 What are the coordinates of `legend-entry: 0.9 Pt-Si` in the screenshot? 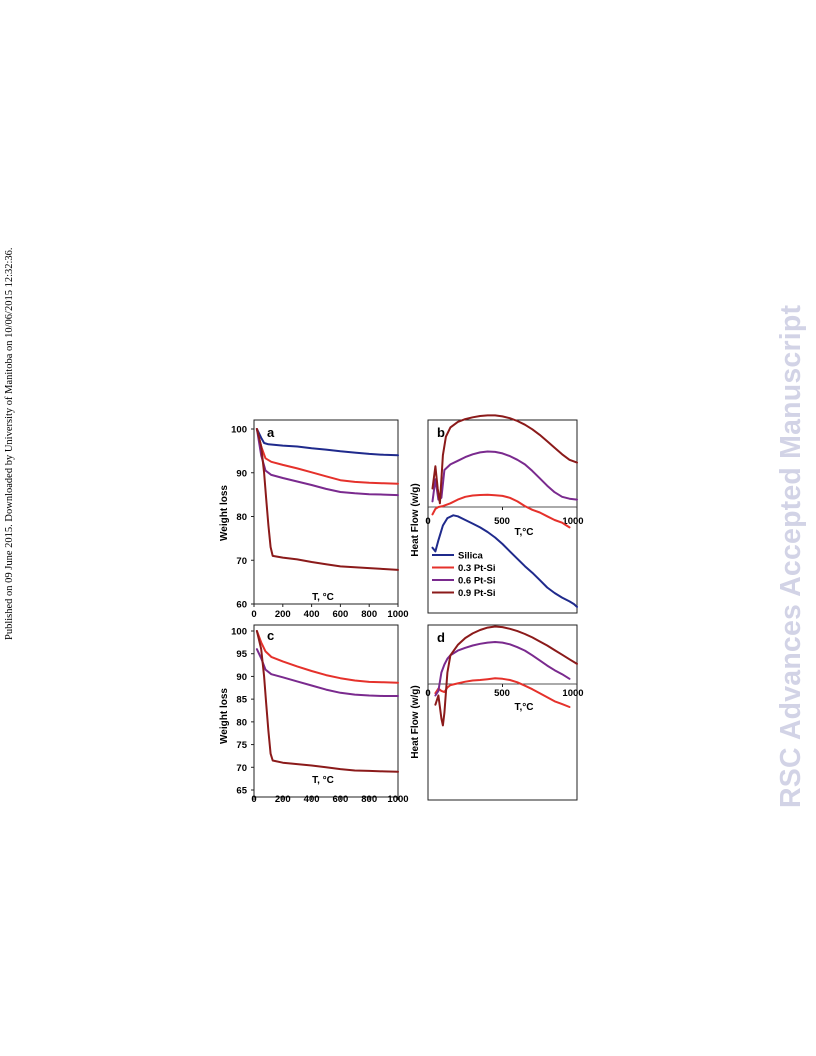 It's located at (477, 593).